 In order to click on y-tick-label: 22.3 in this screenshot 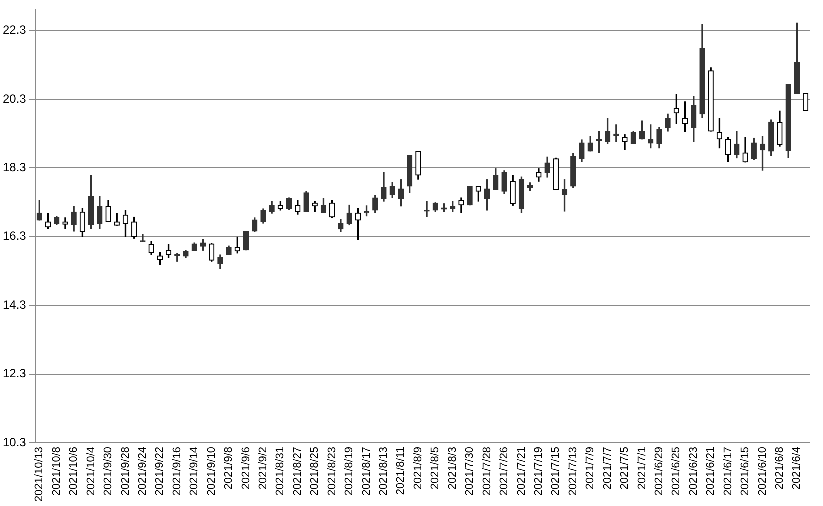, I will do `click(14, 30)`.